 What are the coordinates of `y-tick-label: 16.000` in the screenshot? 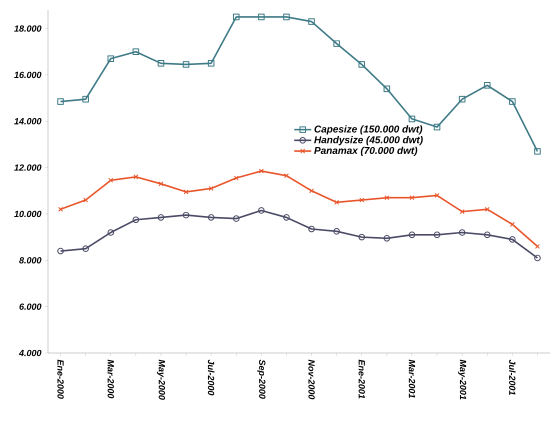 It's located at (28, 75).